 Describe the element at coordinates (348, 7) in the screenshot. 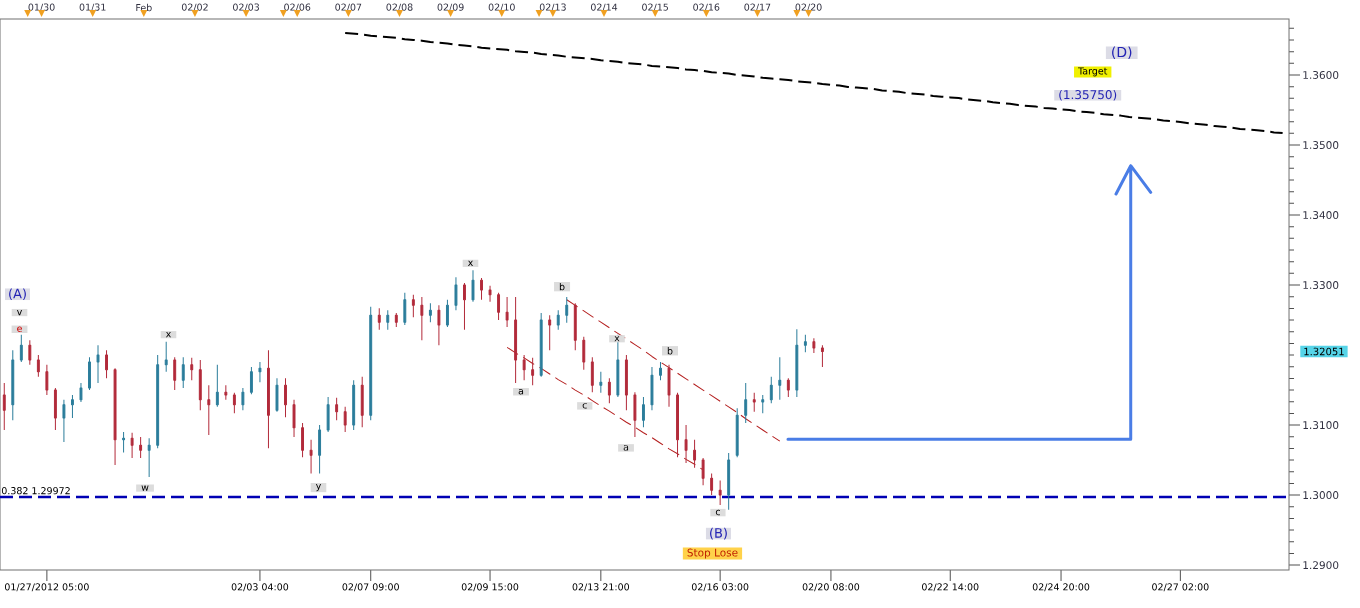

I see `text: 02/07` at that location.